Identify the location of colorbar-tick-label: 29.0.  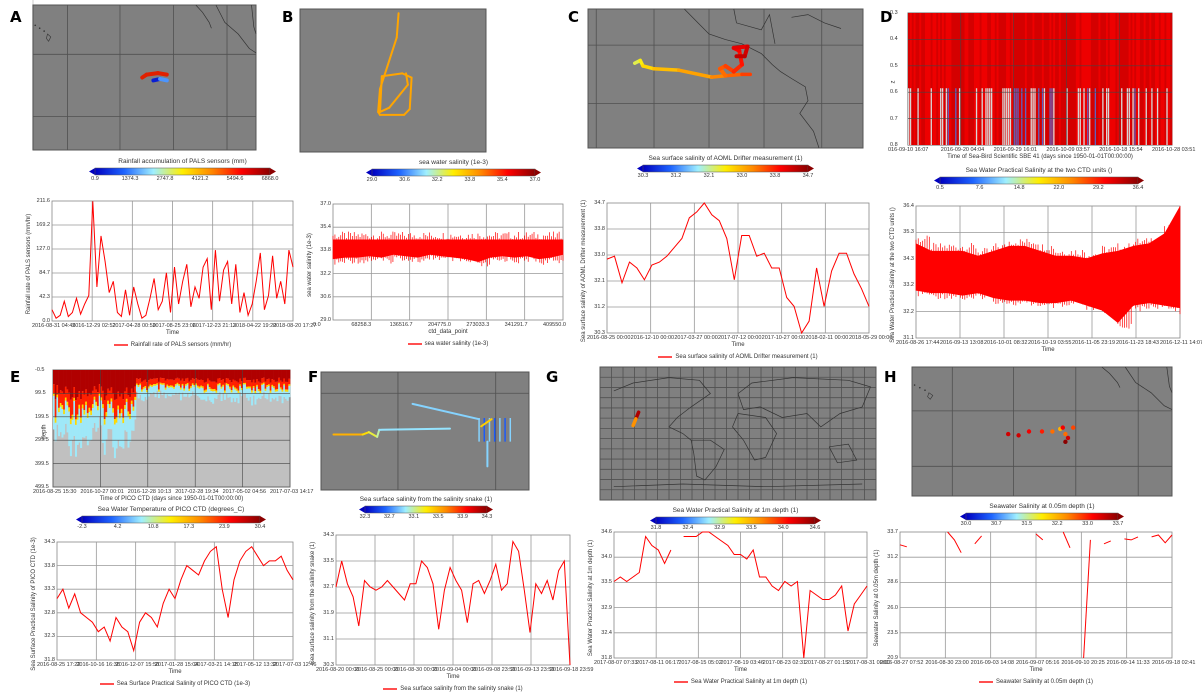
(372, 180).